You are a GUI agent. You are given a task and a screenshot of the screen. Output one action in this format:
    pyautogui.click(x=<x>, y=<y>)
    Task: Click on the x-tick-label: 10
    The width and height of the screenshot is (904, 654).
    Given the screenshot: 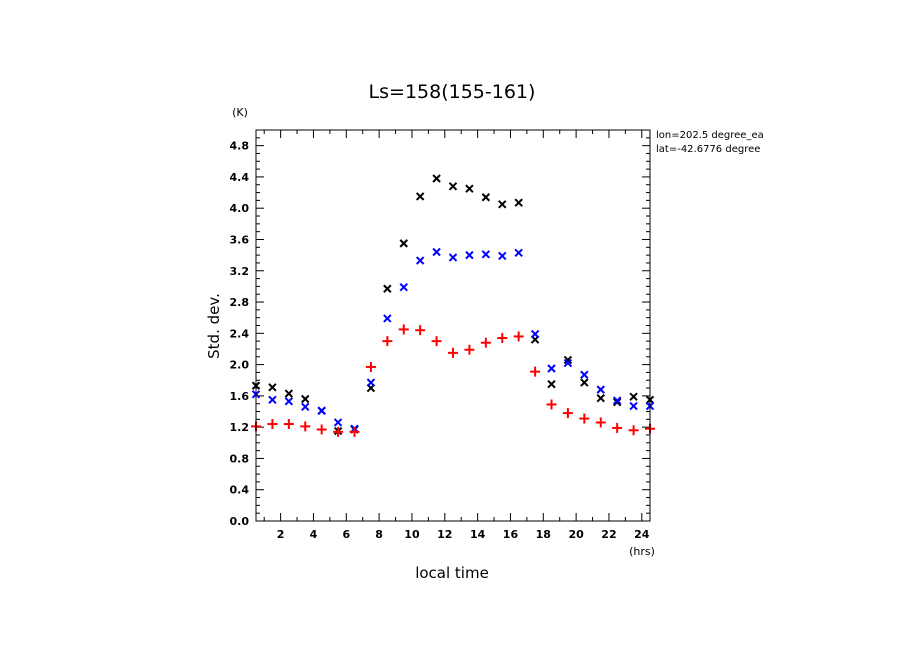 What is the action you would take?
    pyautogui.click(x=412, y=534)
    